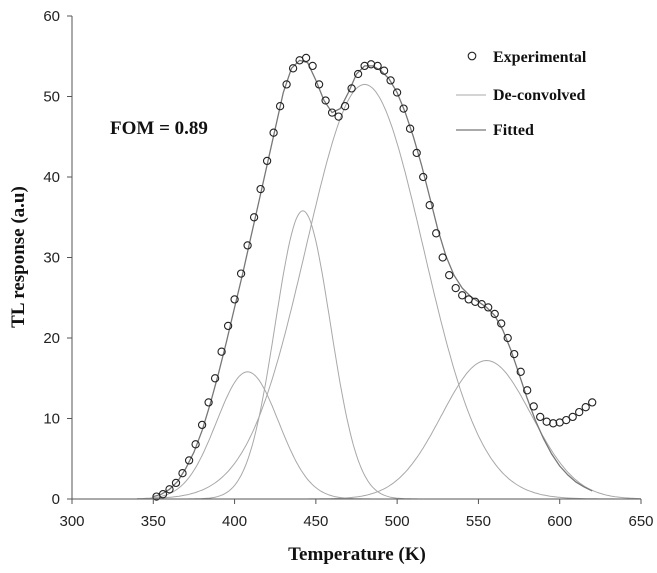 The image size is (657, 573). What do you see at coordinates (51, 338) in the screenshot?
I see `y-tick-label: 20` at bounding box center [51, 338].